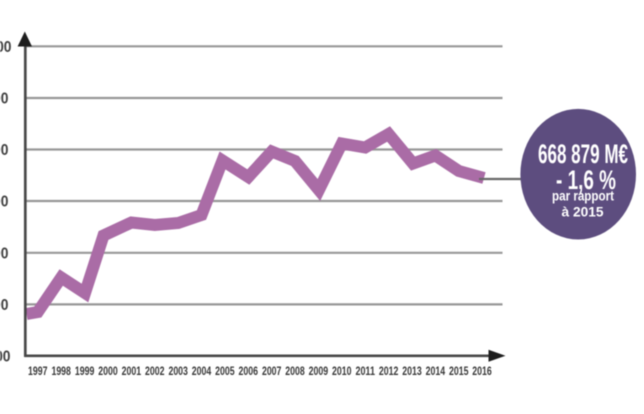 The height and width of the screenshot is (414, 644). I want to click on svg-text: 700 000, so click(6, 47).